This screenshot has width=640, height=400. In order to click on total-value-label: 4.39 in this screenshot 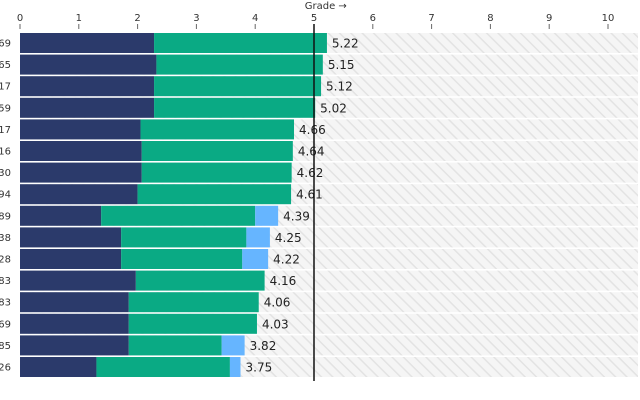, I will do `click(296, 216)`.